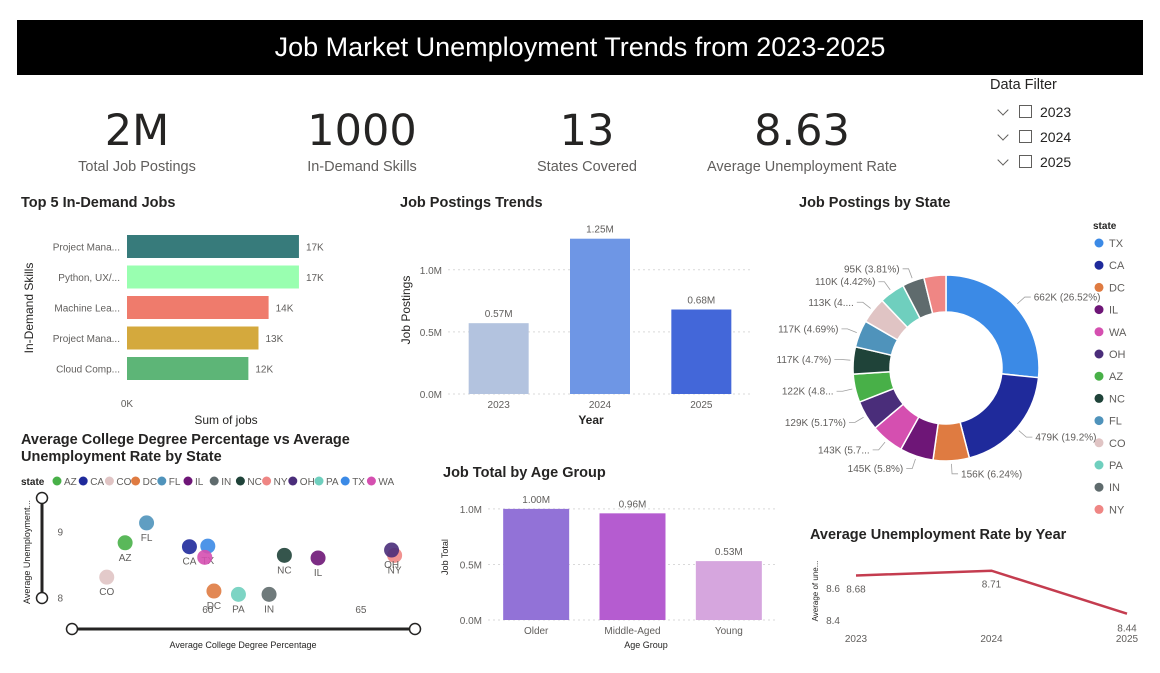 The width and height of the screenshot is (1160, 673). Describe the element at coordinates (1116, 377) in the screenshot. I see `legend-label: AZ` at that location.